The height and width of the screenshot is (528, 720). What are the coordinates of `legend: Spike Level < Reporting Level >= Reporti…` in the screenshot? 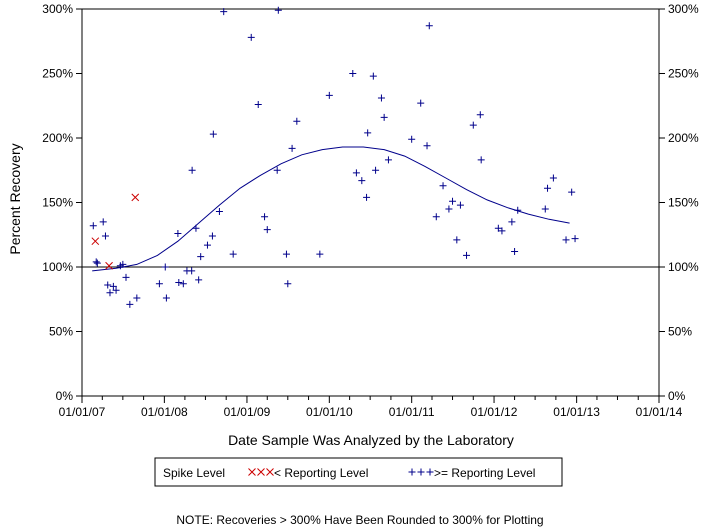 It's located at (358, 472).